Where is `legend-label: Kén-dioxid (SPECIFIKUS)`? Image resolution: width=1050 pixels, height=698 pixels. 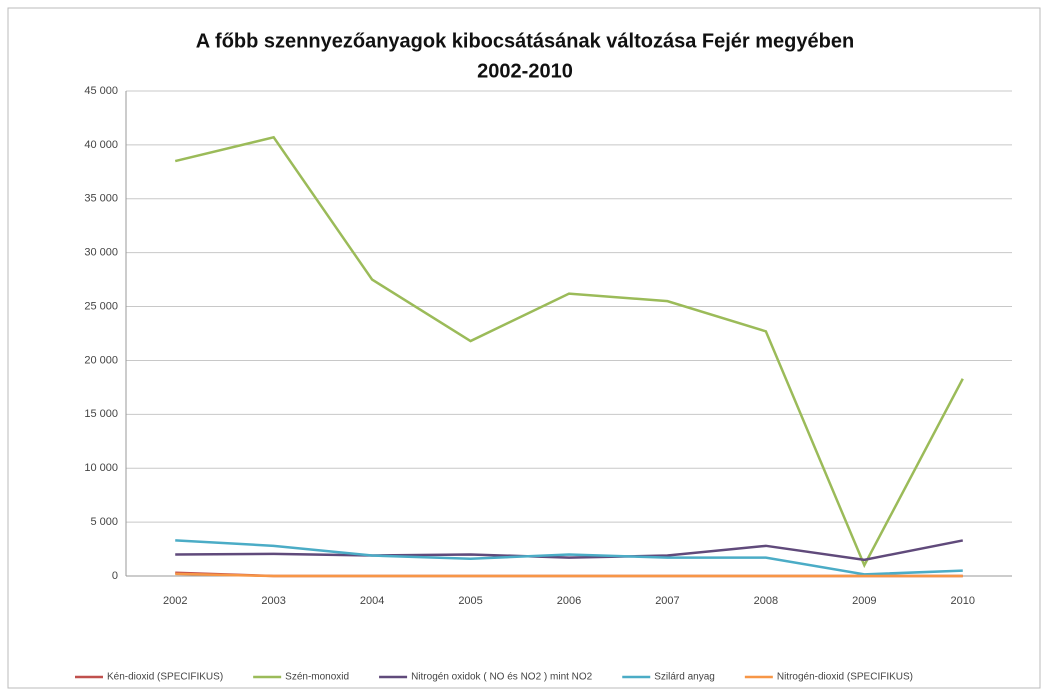 legend-label: Kén-dioxid (SPECIFIKUS) is located at coordinates (165, 677).